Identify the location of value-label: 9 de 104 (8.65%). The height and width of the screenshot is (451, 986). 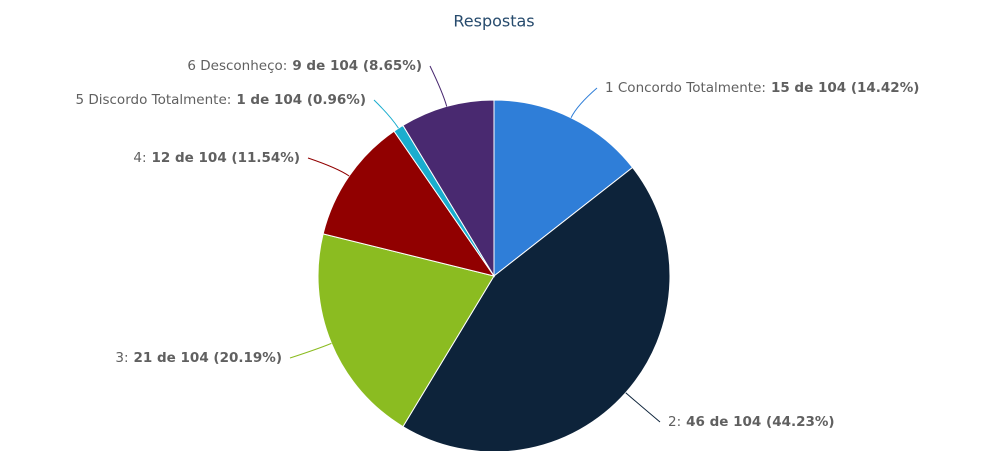
(357, 66).